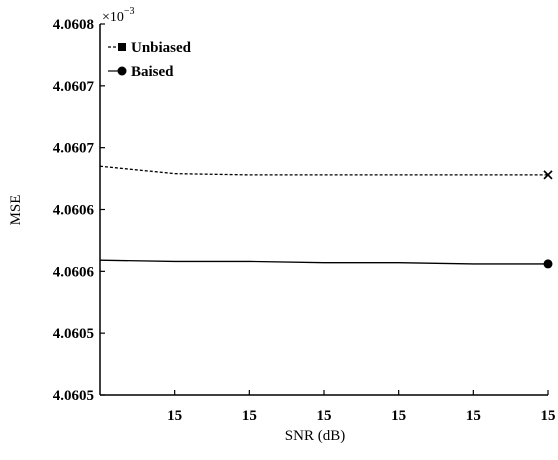  I want to click on legend-item-unbiased: Unbiased, so click(150, 48).